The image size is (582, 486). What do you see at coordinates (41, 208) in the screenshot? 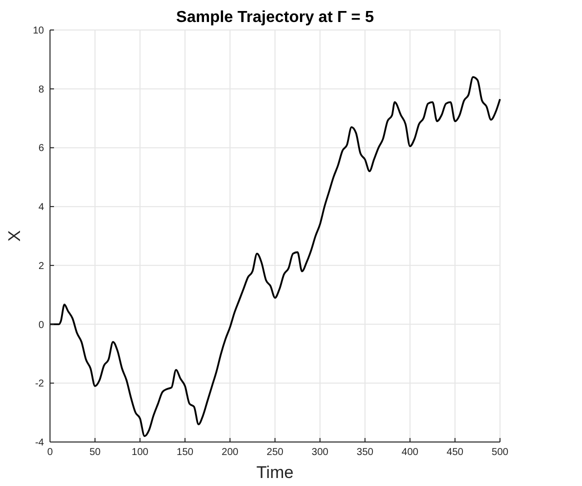
I see `y-tick-label: 4` at bounding box center [41, 208].